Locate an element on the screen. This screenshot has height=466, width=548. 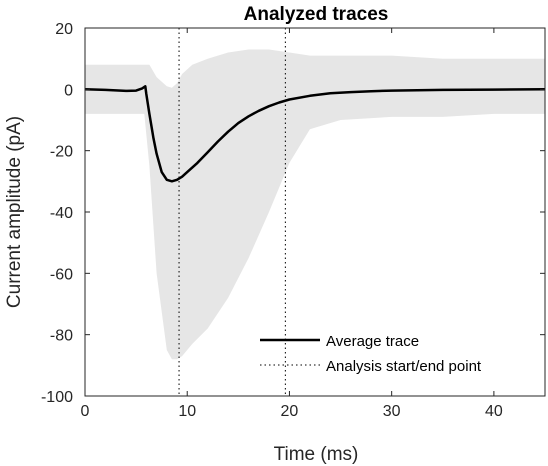
y-tick-label: -100 is located at coordinates (57, 397).